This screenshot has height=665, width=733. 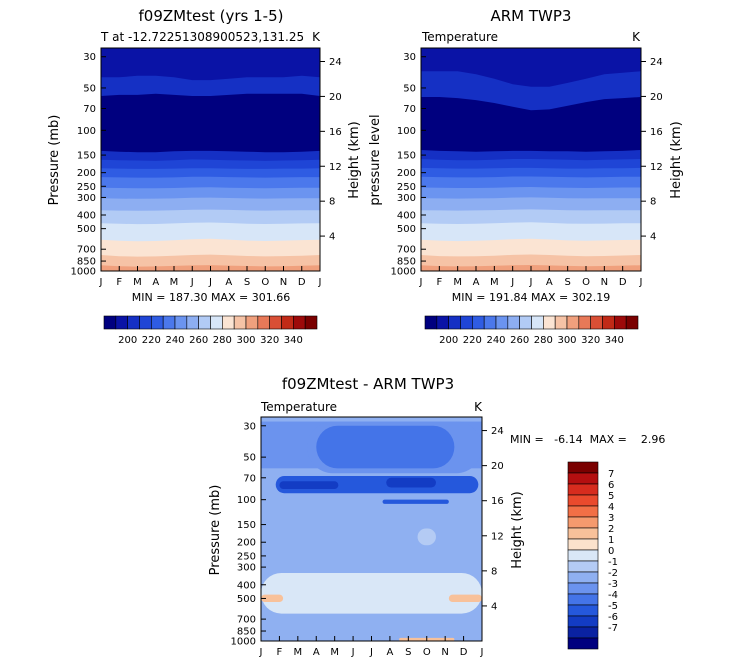 I want to click on panel-diff-plot, so click(x=371, y=529).